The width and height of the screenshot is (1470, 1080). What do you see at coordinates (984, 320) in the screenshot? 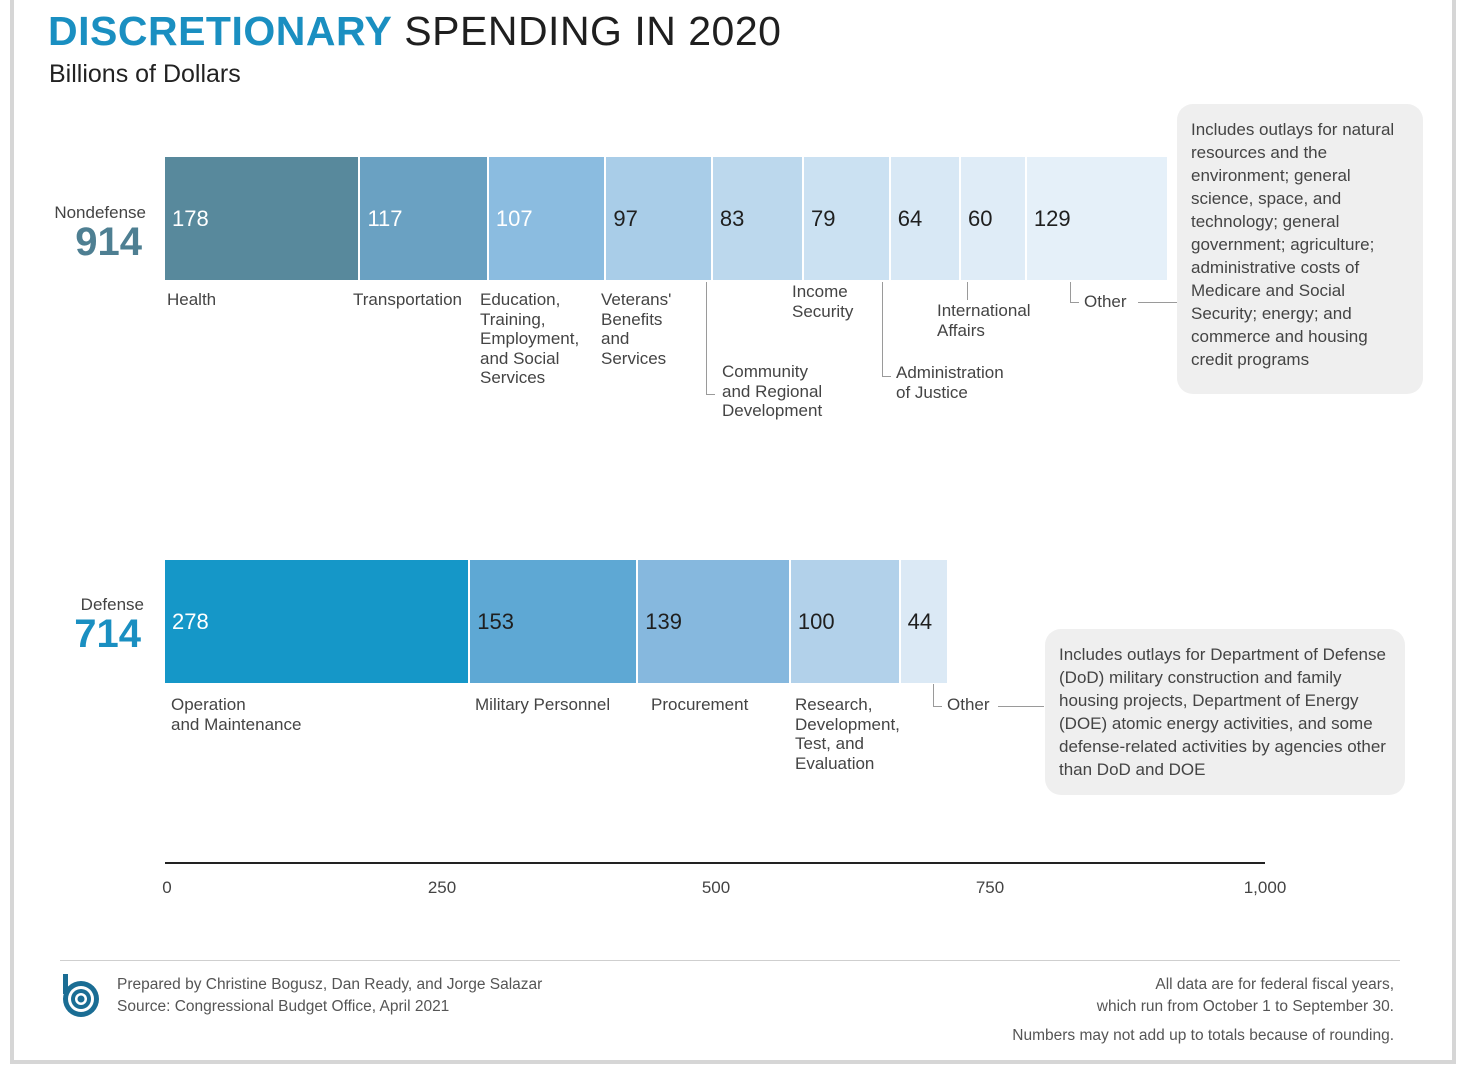
I see `category-label: International Affairs` at bounding box center [984, 320].